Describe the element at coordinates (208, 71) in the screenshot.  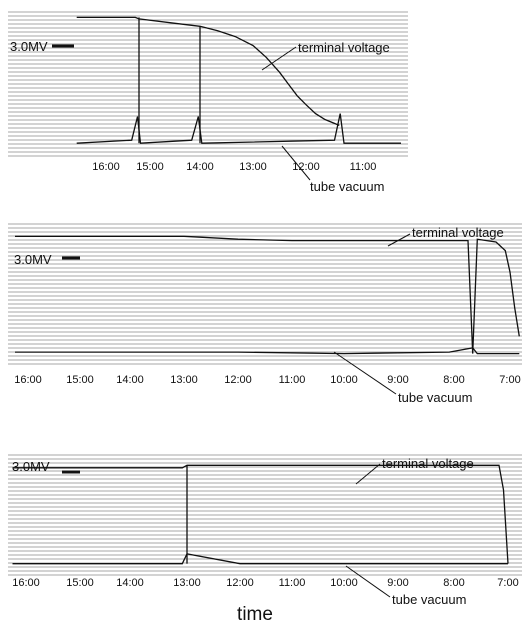
I see `series-line-terminal-voltage` at that location.